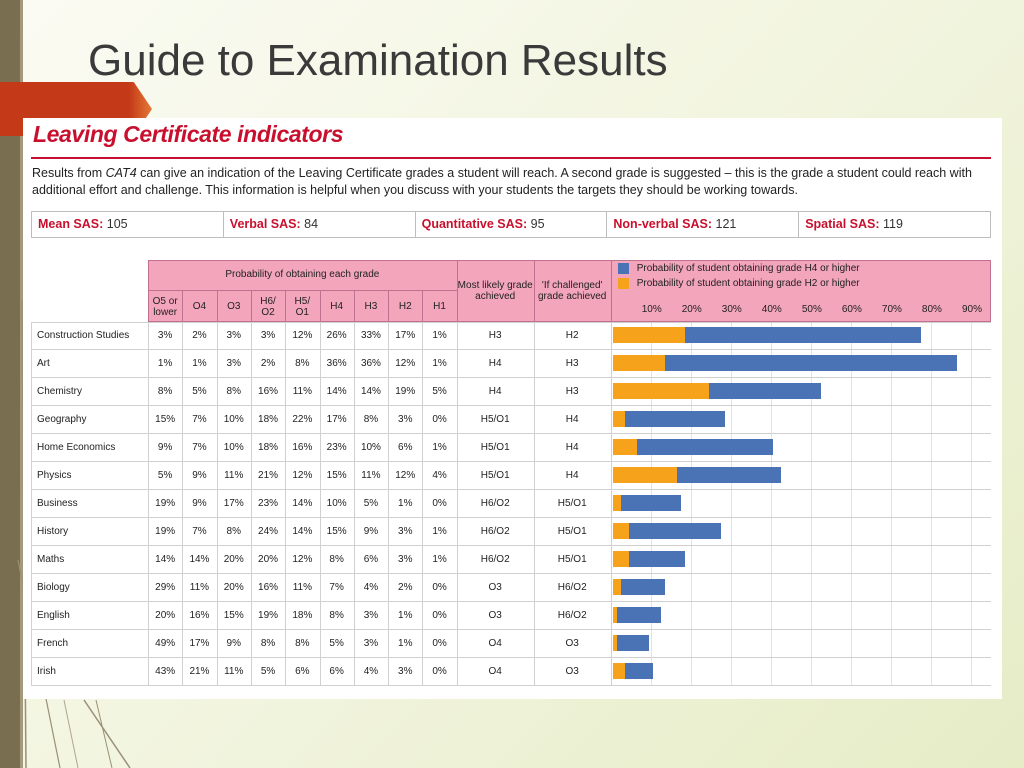 This screenshot has width=1024, height=768. What do you see at coordinates (511, 532) in the screenshot?
I see `table-row: History 19% 7% 8% 24% 14% 15% 9% 3% 1% H6/O2 H5/O1` at bounding box center [511, 532].